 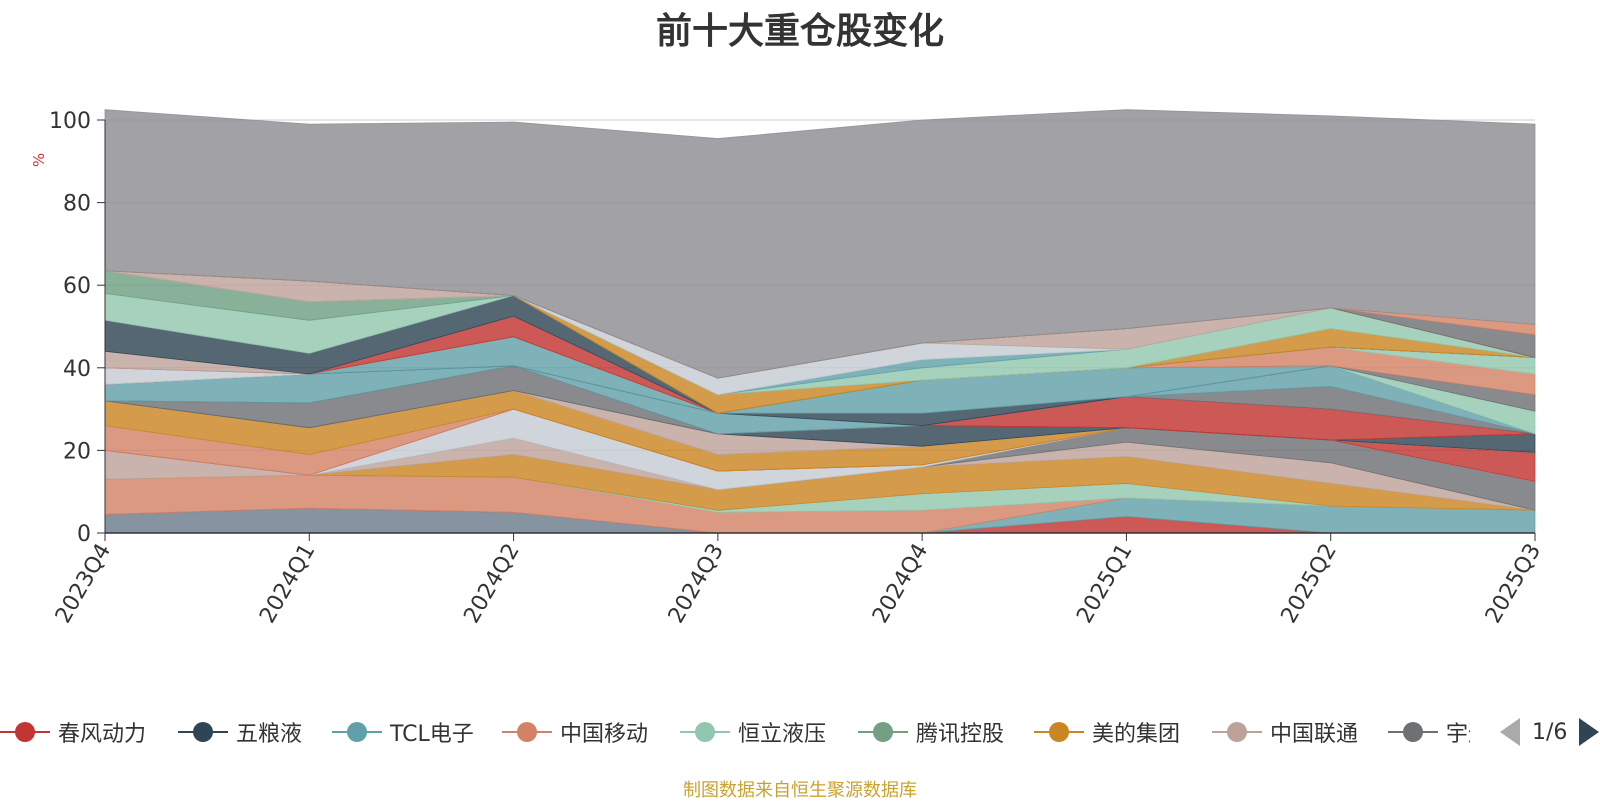 I want to click on legend-item-2: TCL电子, so click(x=403, y=732).